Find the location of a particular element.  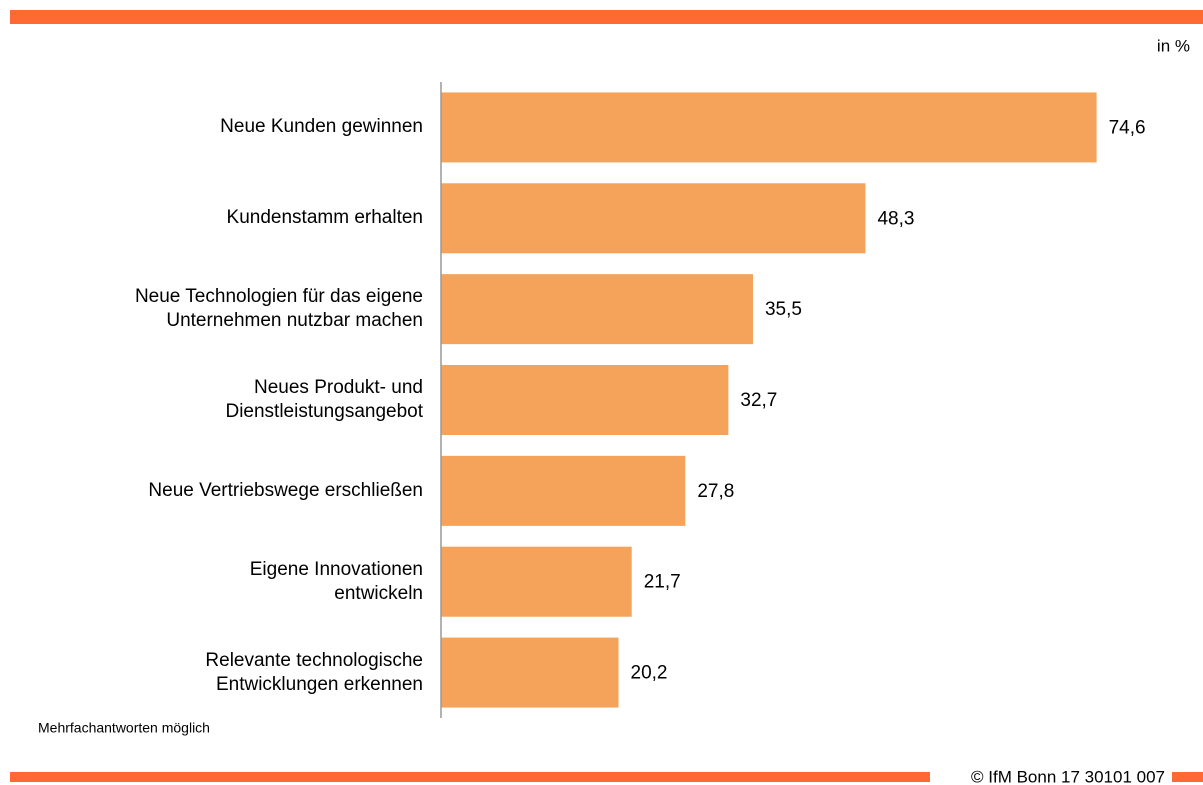

note: Mehrfachantworten möglich is located at coordinates (124, 728).